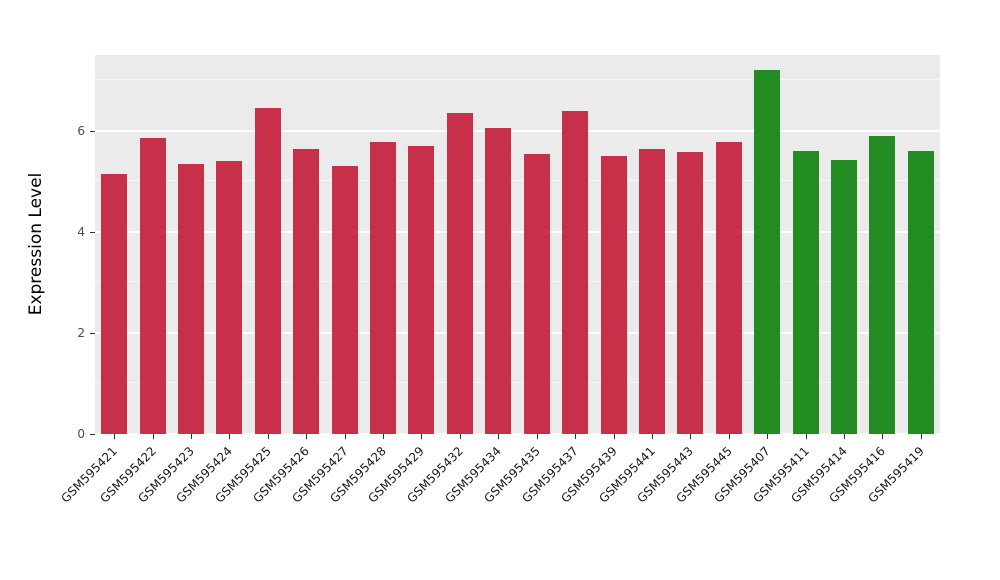  I want to click on bar-GSM595423, so click(191, 298).